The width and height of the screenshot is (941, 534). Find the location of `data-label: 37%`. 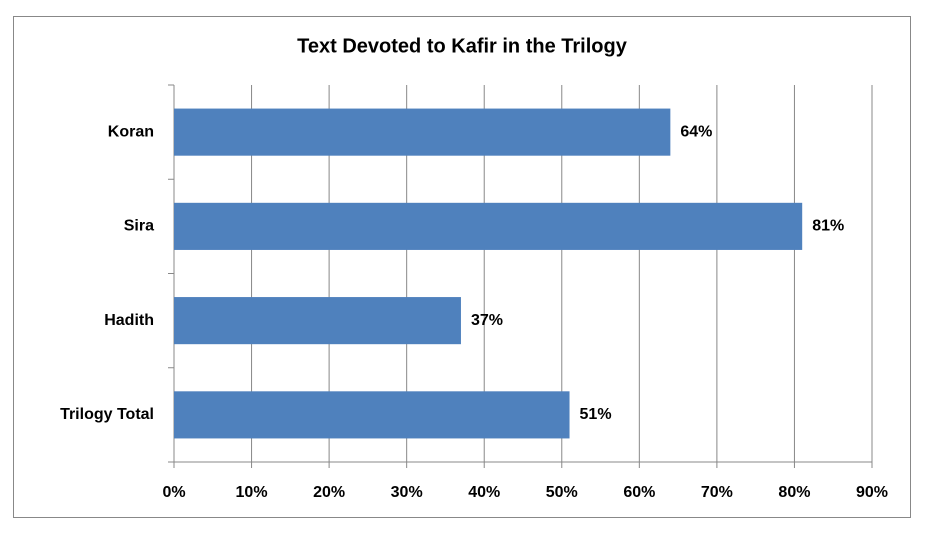

data-label: 37% is located at coordinates (487, 320).